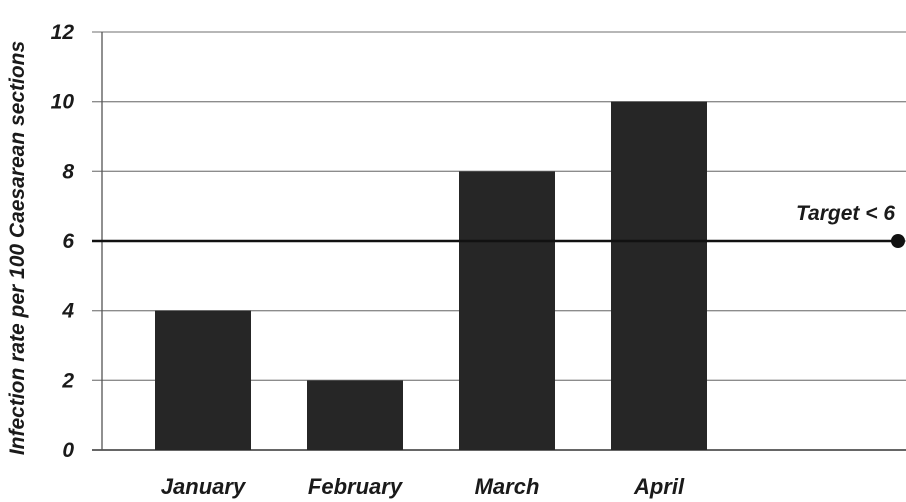  Describe the element at coordinates (63, 102) in the screenshot. I see `y-tick-label: 10` at that location.